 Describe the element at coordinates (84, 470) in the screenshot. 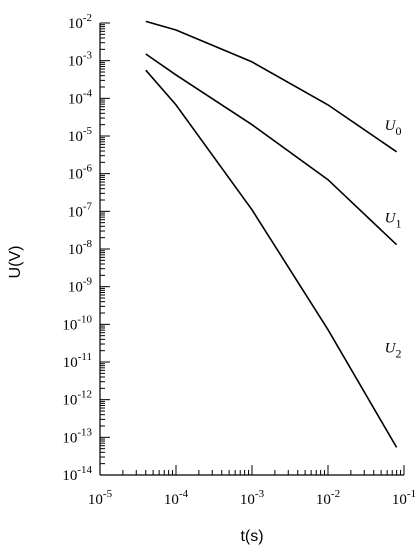

I see `tick-exponent: -14` at that location.